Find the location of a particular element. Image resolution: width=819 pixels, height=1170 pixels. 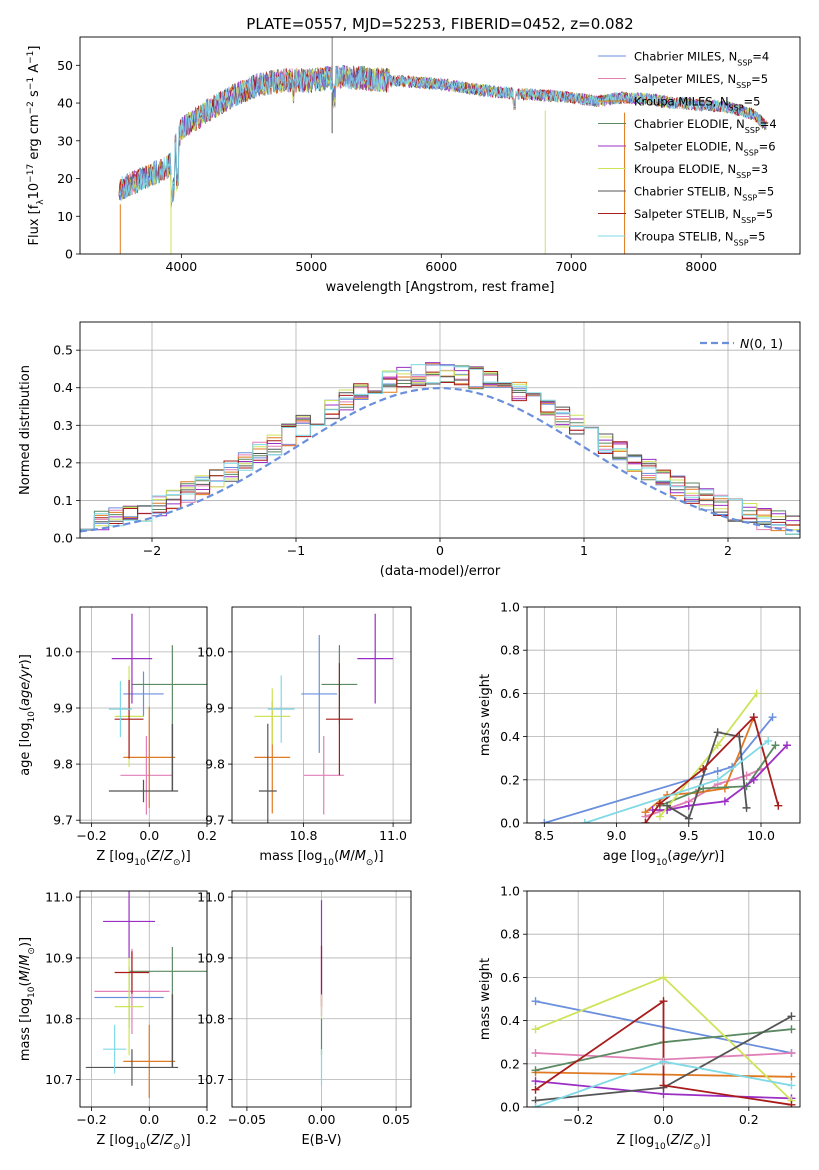

x-tick-label: 2 is located at coordinates (728, 550).